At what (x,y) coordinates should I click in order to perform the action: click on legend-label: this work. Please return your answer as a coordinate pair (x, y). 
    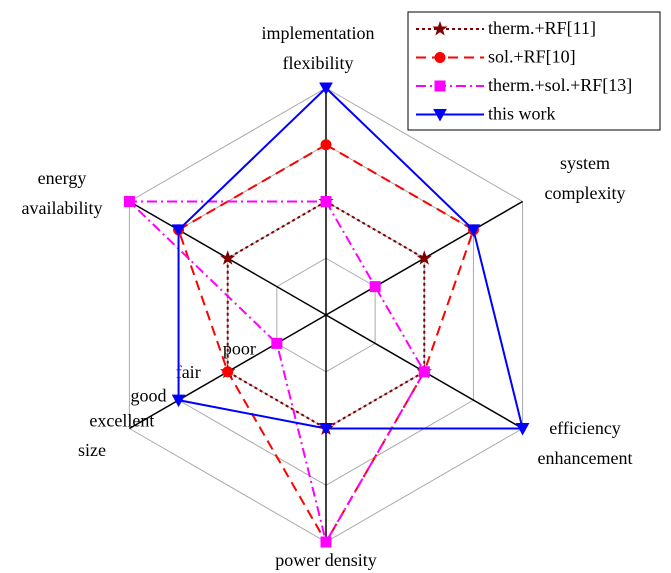
    Looking at the image, I should click on (522, 114).